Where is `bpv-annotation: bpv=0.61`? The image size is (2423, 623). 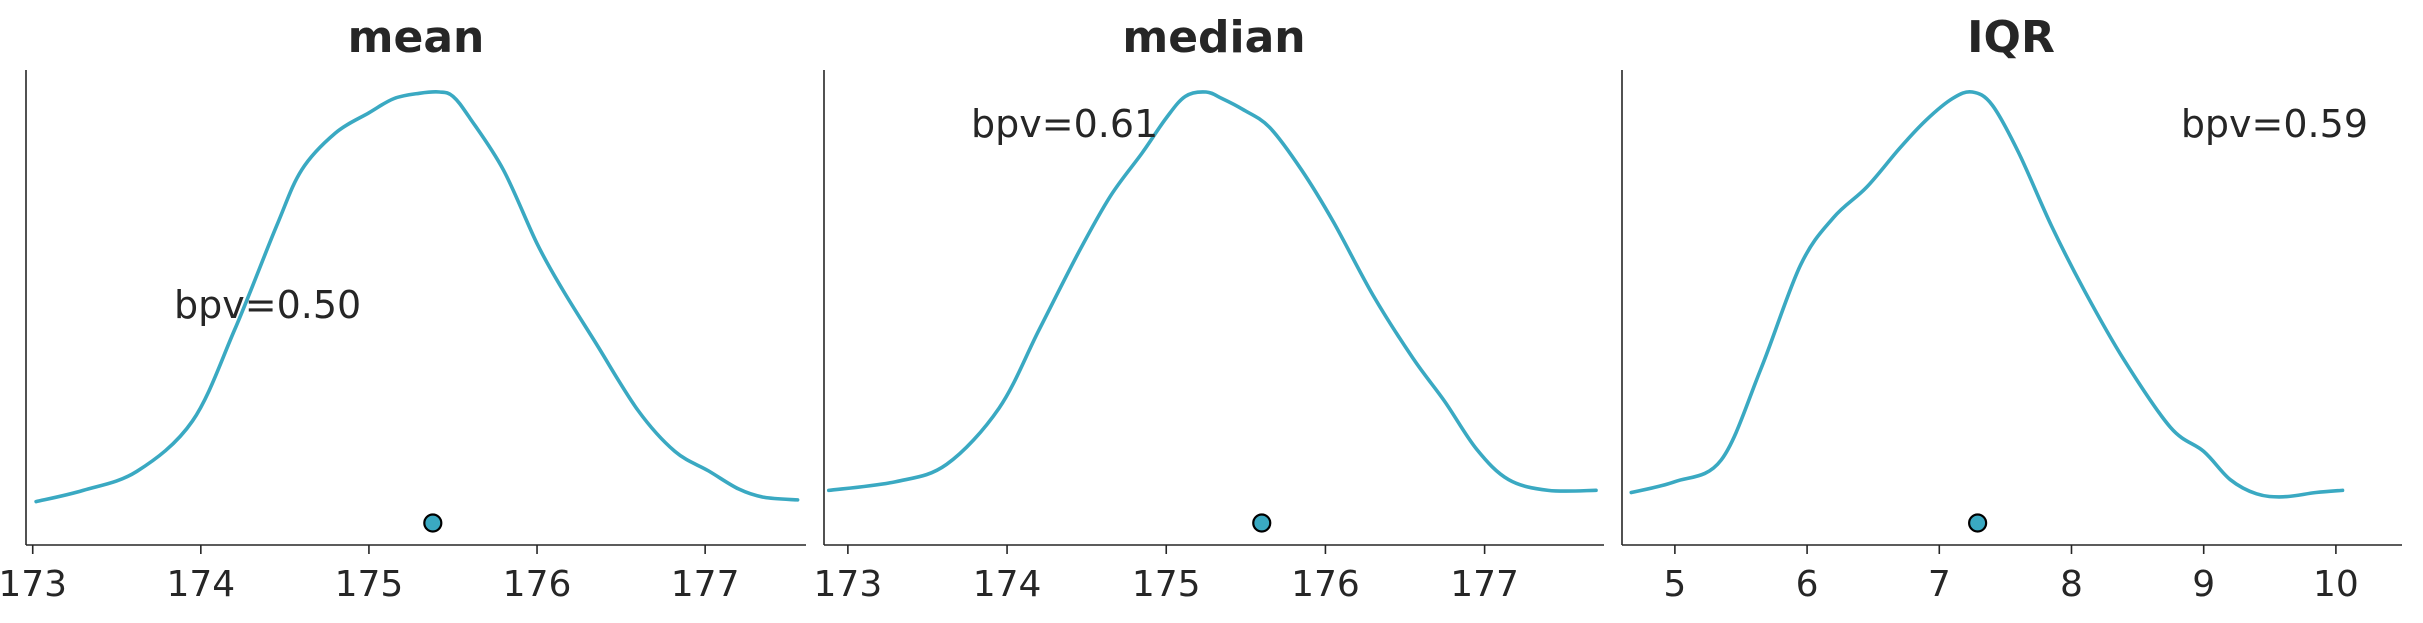
bpv-annotation: bpv=0.61 is located at coordinates (1064, 124).